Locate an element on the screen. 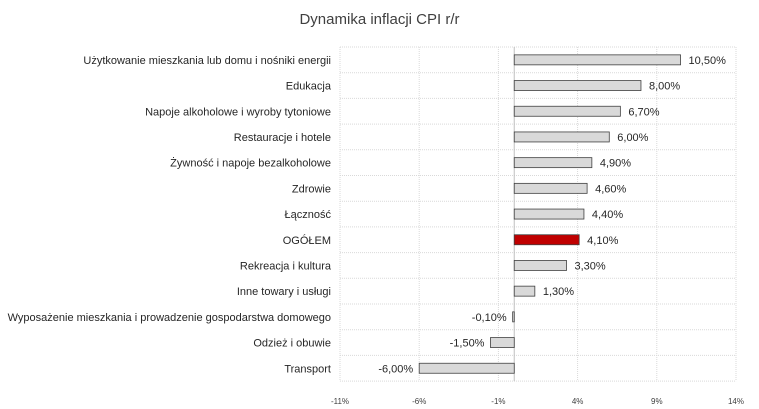  data-label: 10,50% is located at coordinates (708, 61).